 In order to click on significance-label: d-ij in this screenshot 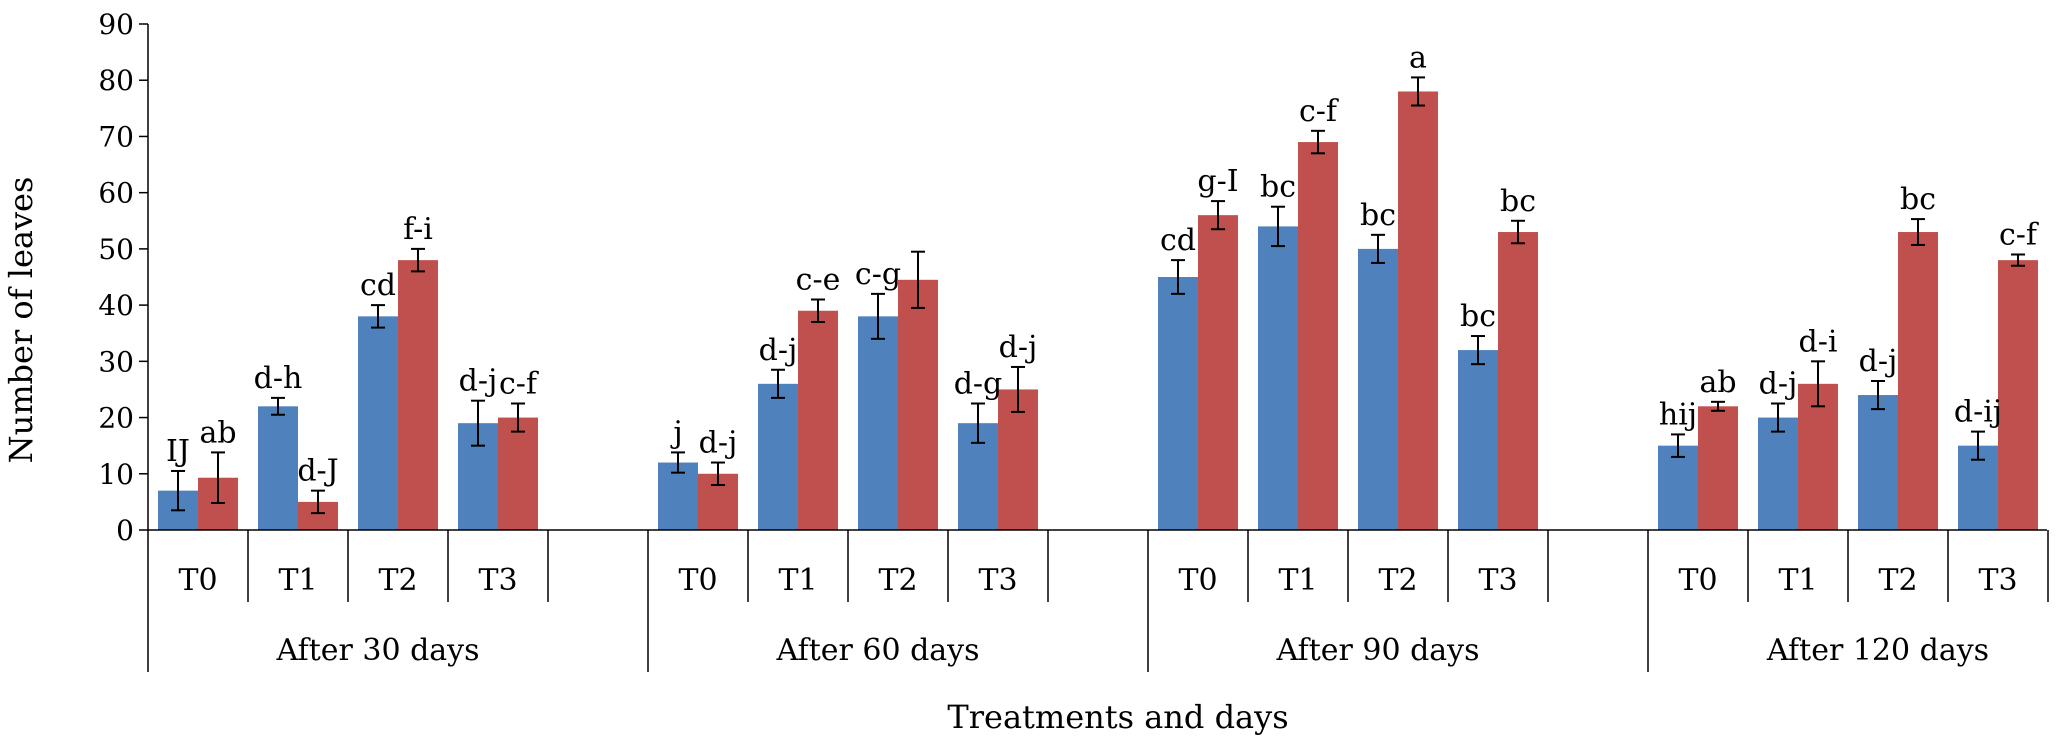, I will do `click(1978, 412)`.